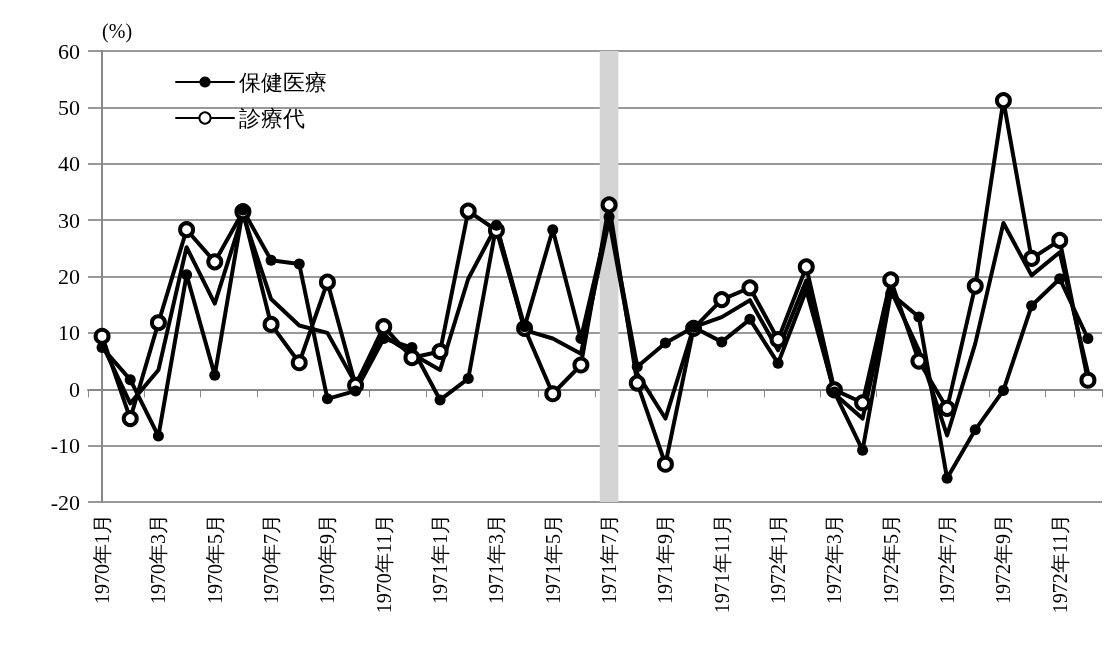 This screenshot has height=666, width=1108. Describe the element at coordinates (665, 559) in the screenshot. I see `x-tick-label: 1971年9月` at that location.